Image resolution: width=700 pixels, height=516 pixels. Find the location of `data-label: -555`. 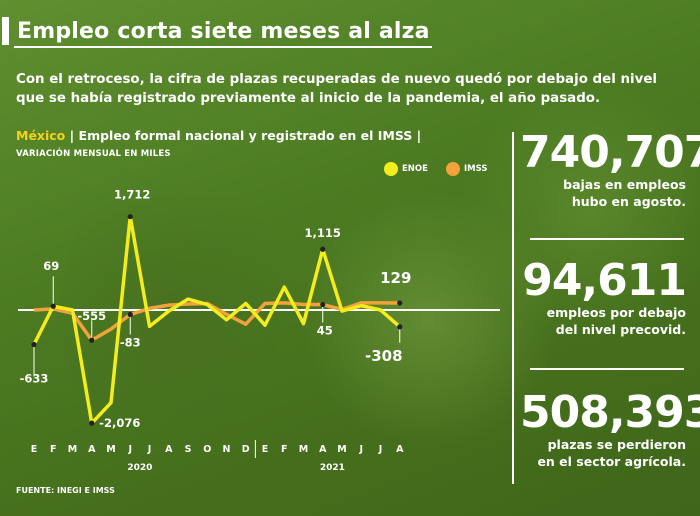

data-label: -555 is located at coordinates (91, 316).